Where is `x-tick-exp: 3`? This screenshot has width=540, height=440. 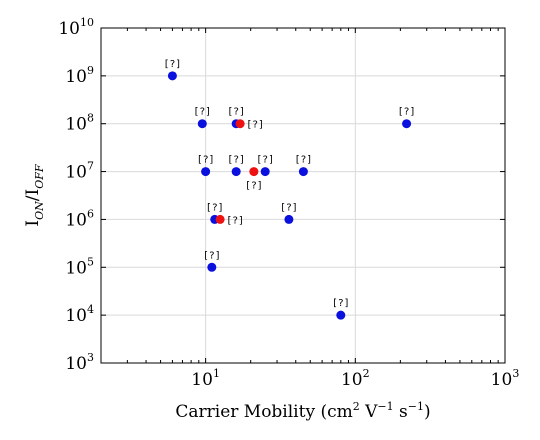 x-tick-exp: 3 is located at coordinates (515, 373).